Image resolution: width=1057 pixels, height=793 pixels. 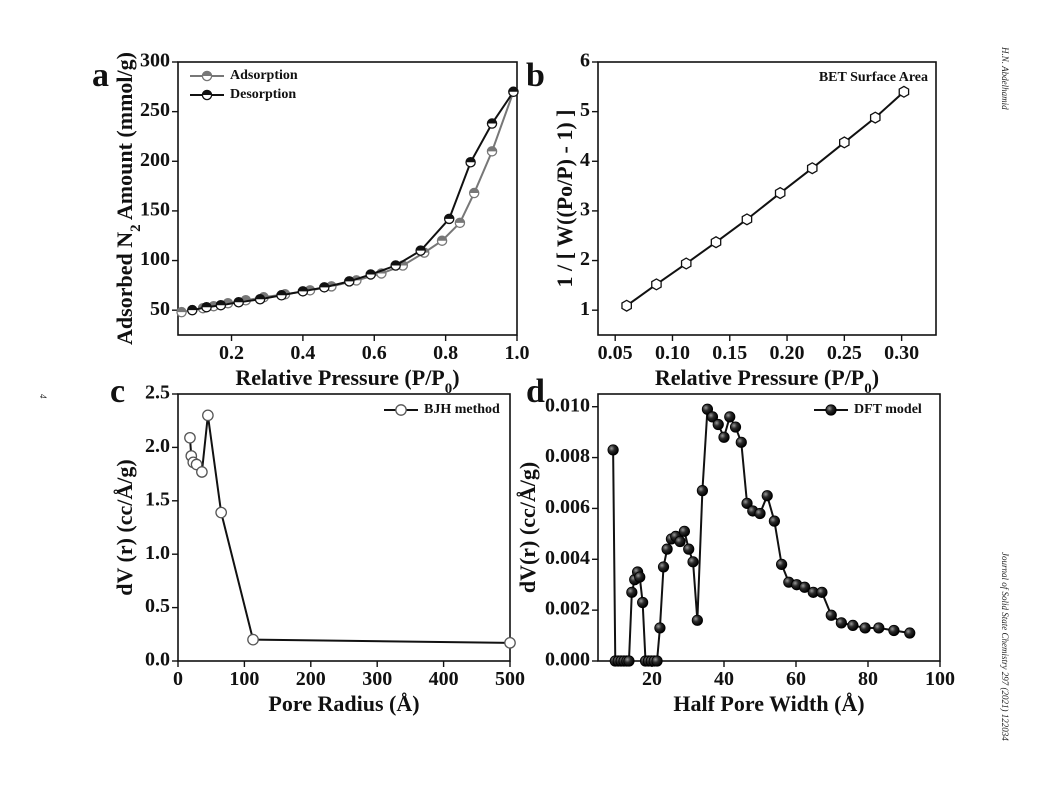 I want to click on y-tick-label: 0.010, so click(x=567, y=405).